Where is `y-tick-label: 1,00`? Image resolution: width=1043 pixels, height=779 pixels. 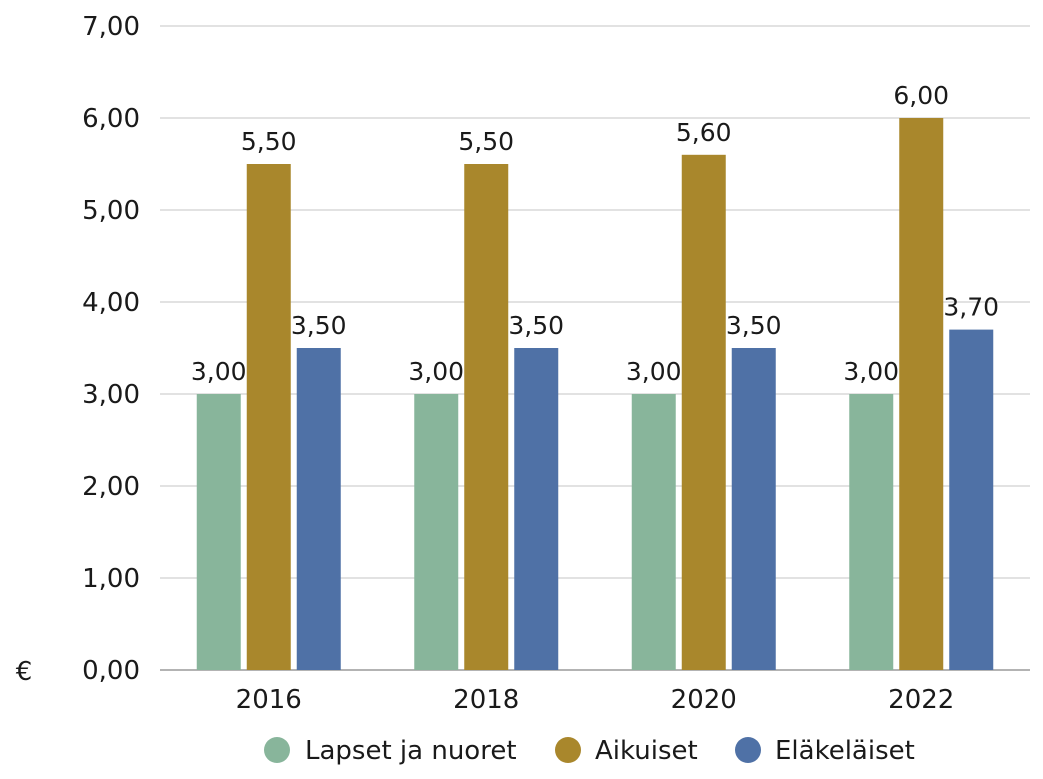 y-tick-label: 1,00 is located at coordinates (111, 579).